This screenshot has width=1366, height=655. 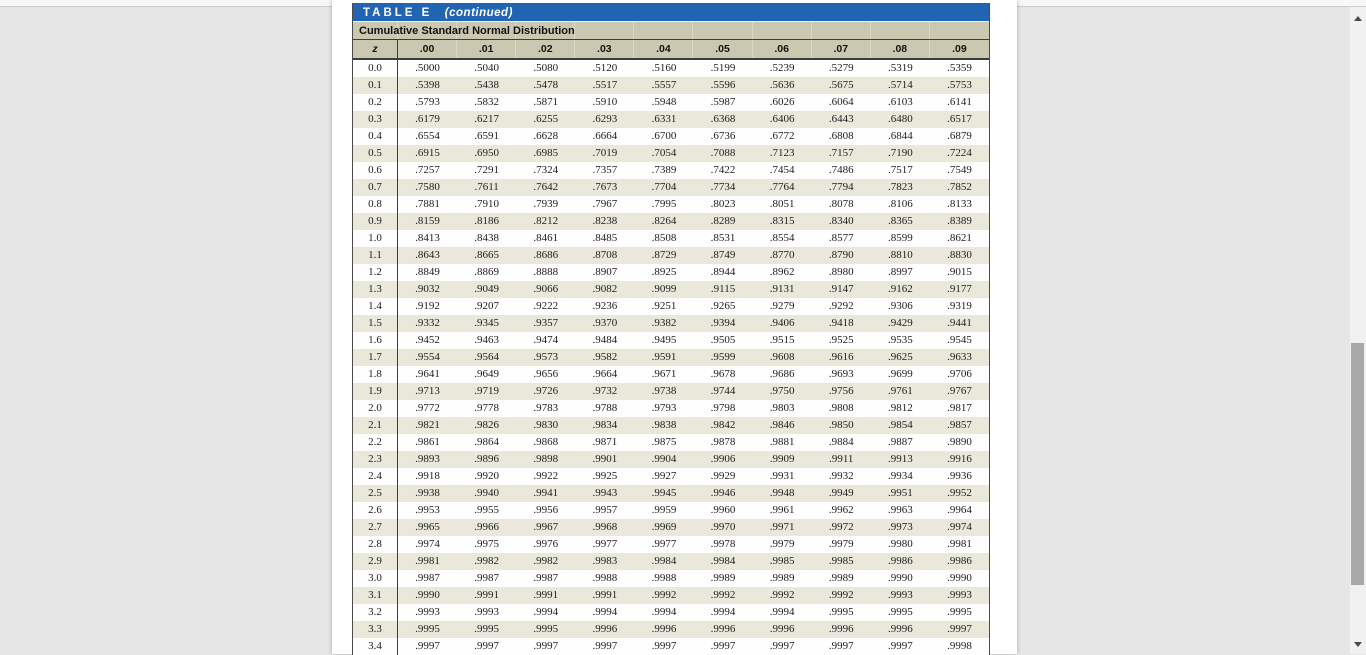 I want to click on z-value-cell: 2.0, so click(x=375, y=408).